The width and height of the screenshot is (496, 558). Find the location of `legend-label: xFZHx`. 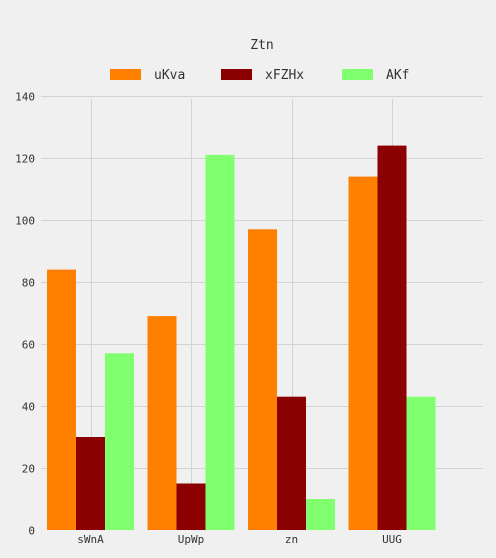

legend-label: xFZHx is located at coordinates (284, 75).